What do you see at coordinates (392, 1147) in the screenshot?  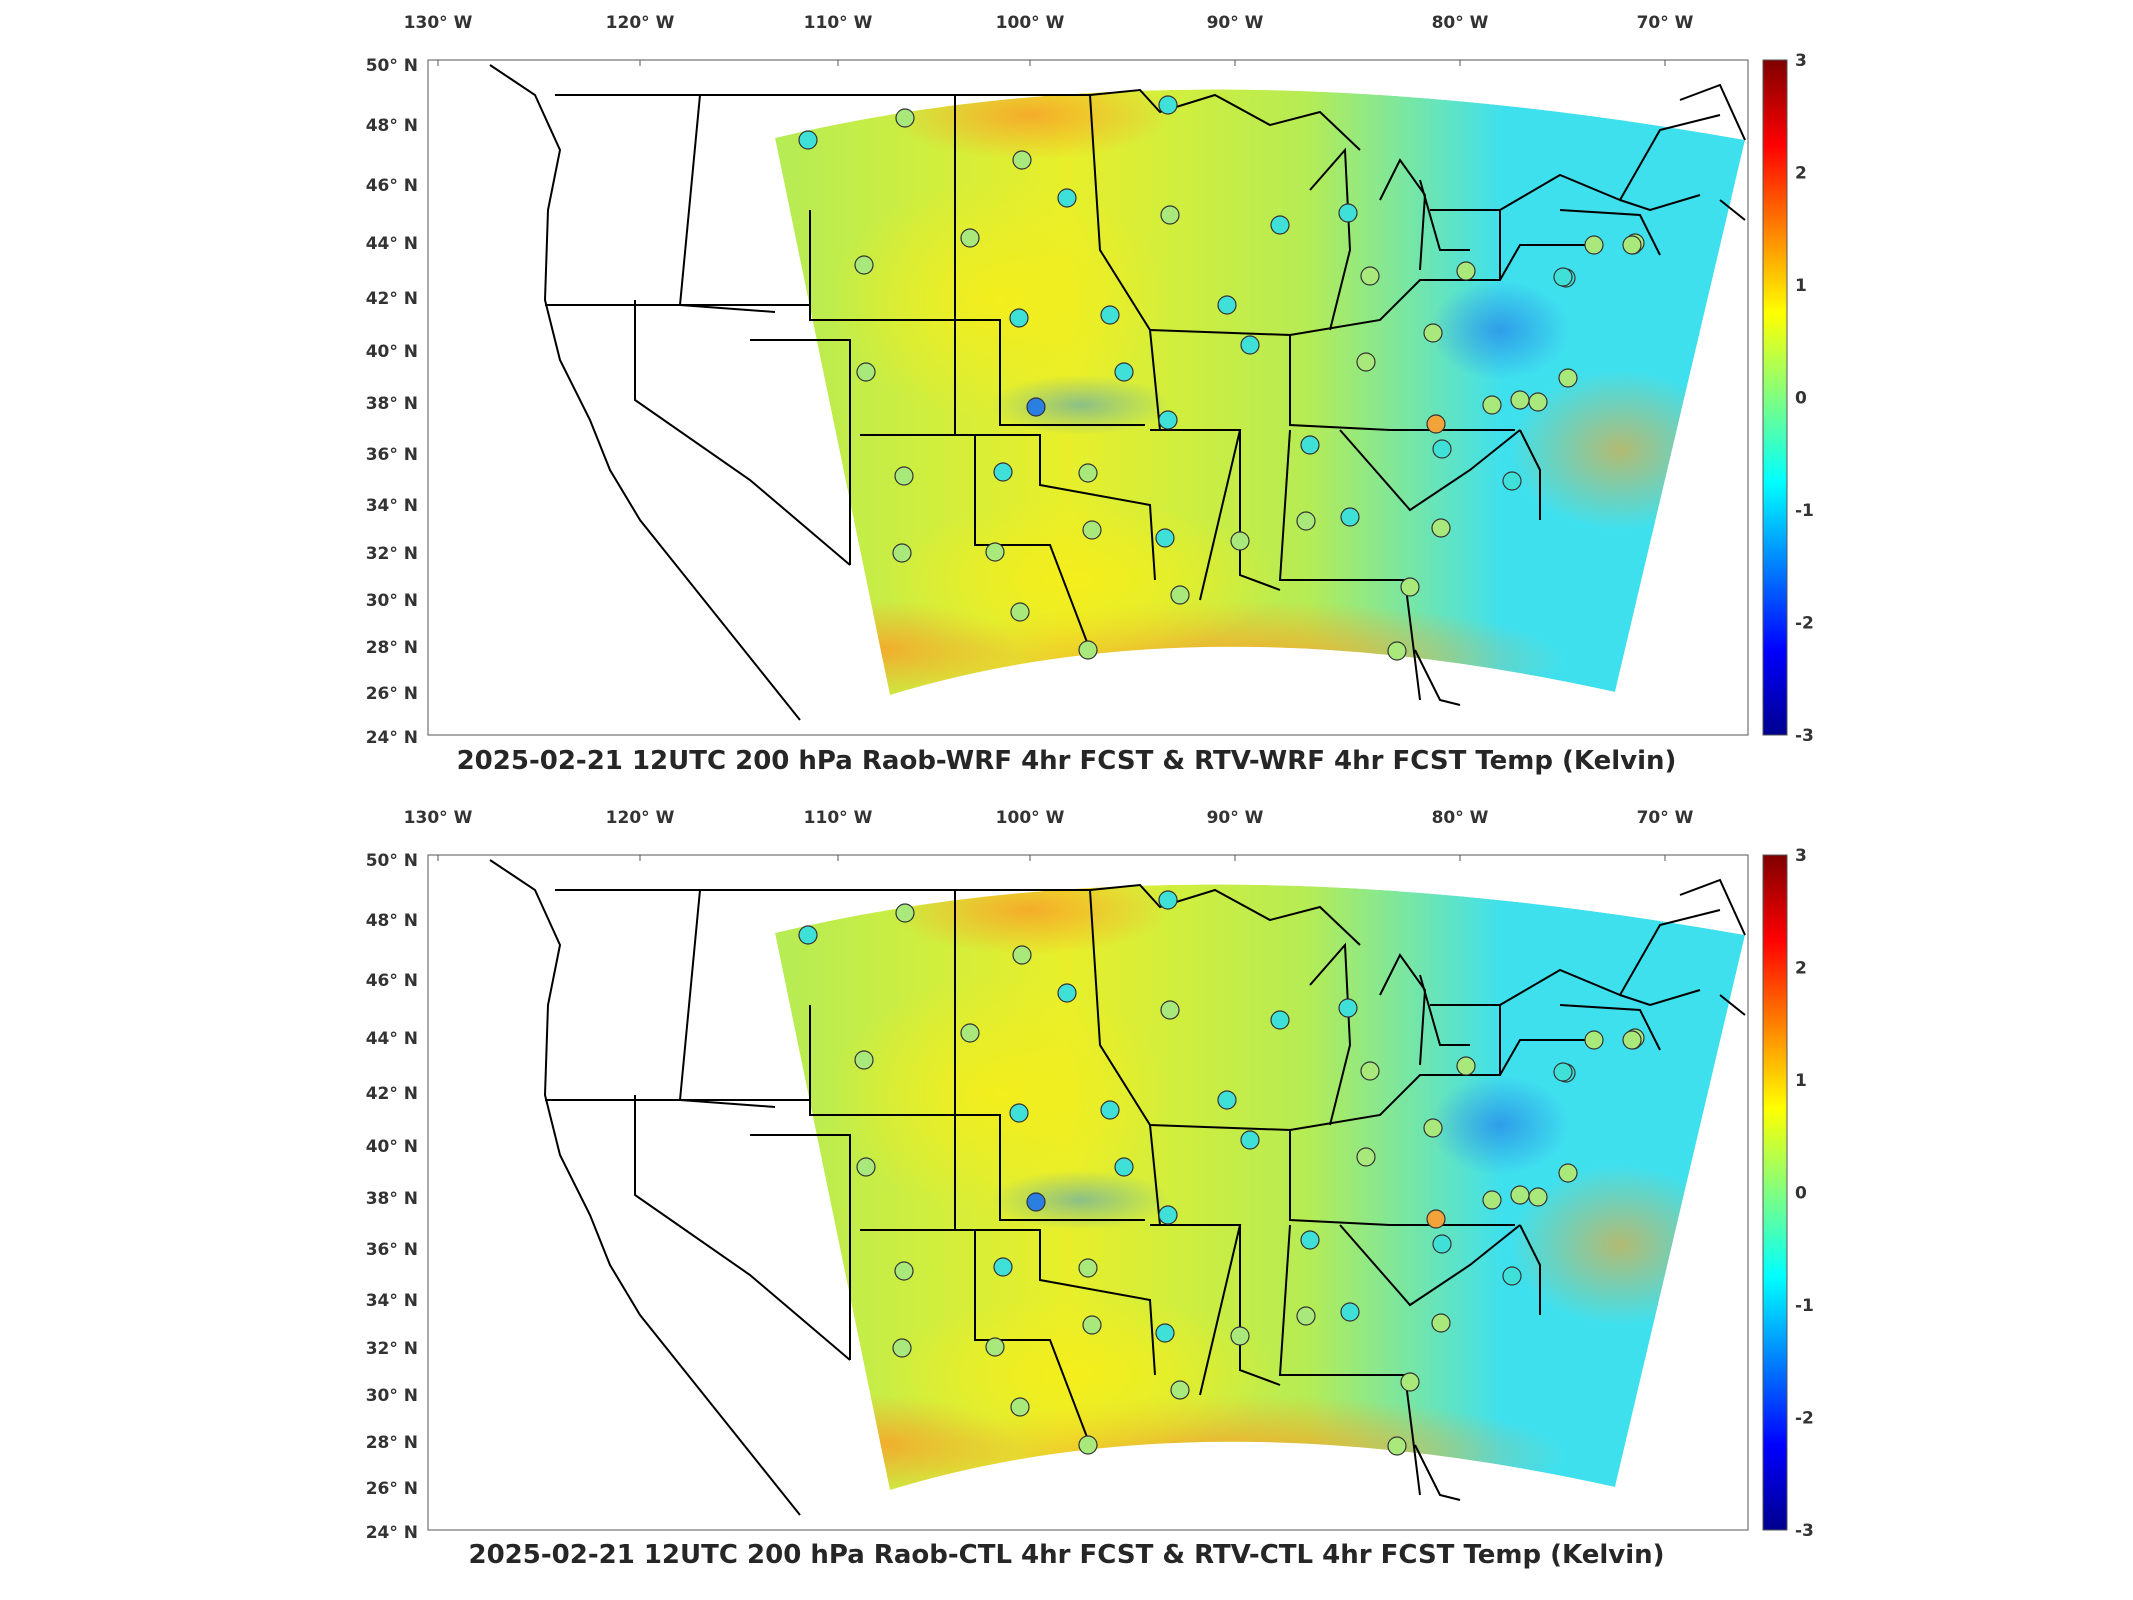 I see `latitude-tick-label: 40° N` at bounding box center [392, 1147].